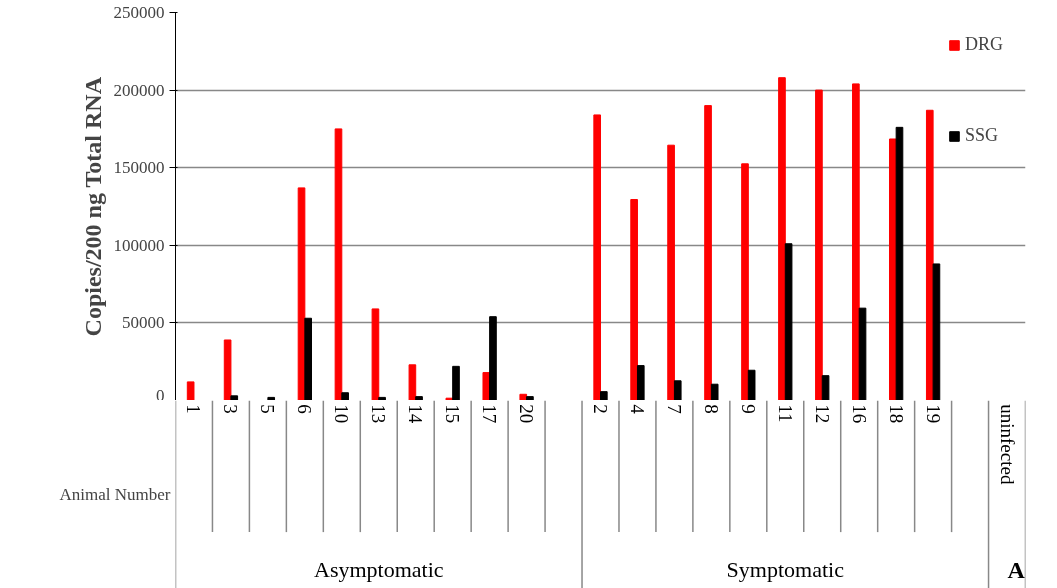 The image size is (1057, 588). What do you see at coordinates (453, 414) in the screenshot?
I see `x-tick-label: 15` at bounding box center [453, 414].